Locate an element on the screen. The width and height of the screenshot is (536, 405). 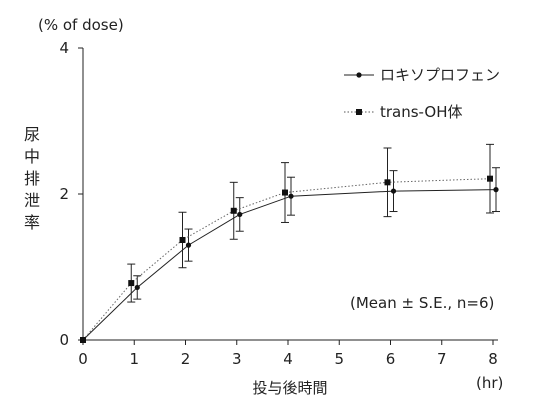
x-axis-title: 投与後時間 is located at coordinates (289, 388).